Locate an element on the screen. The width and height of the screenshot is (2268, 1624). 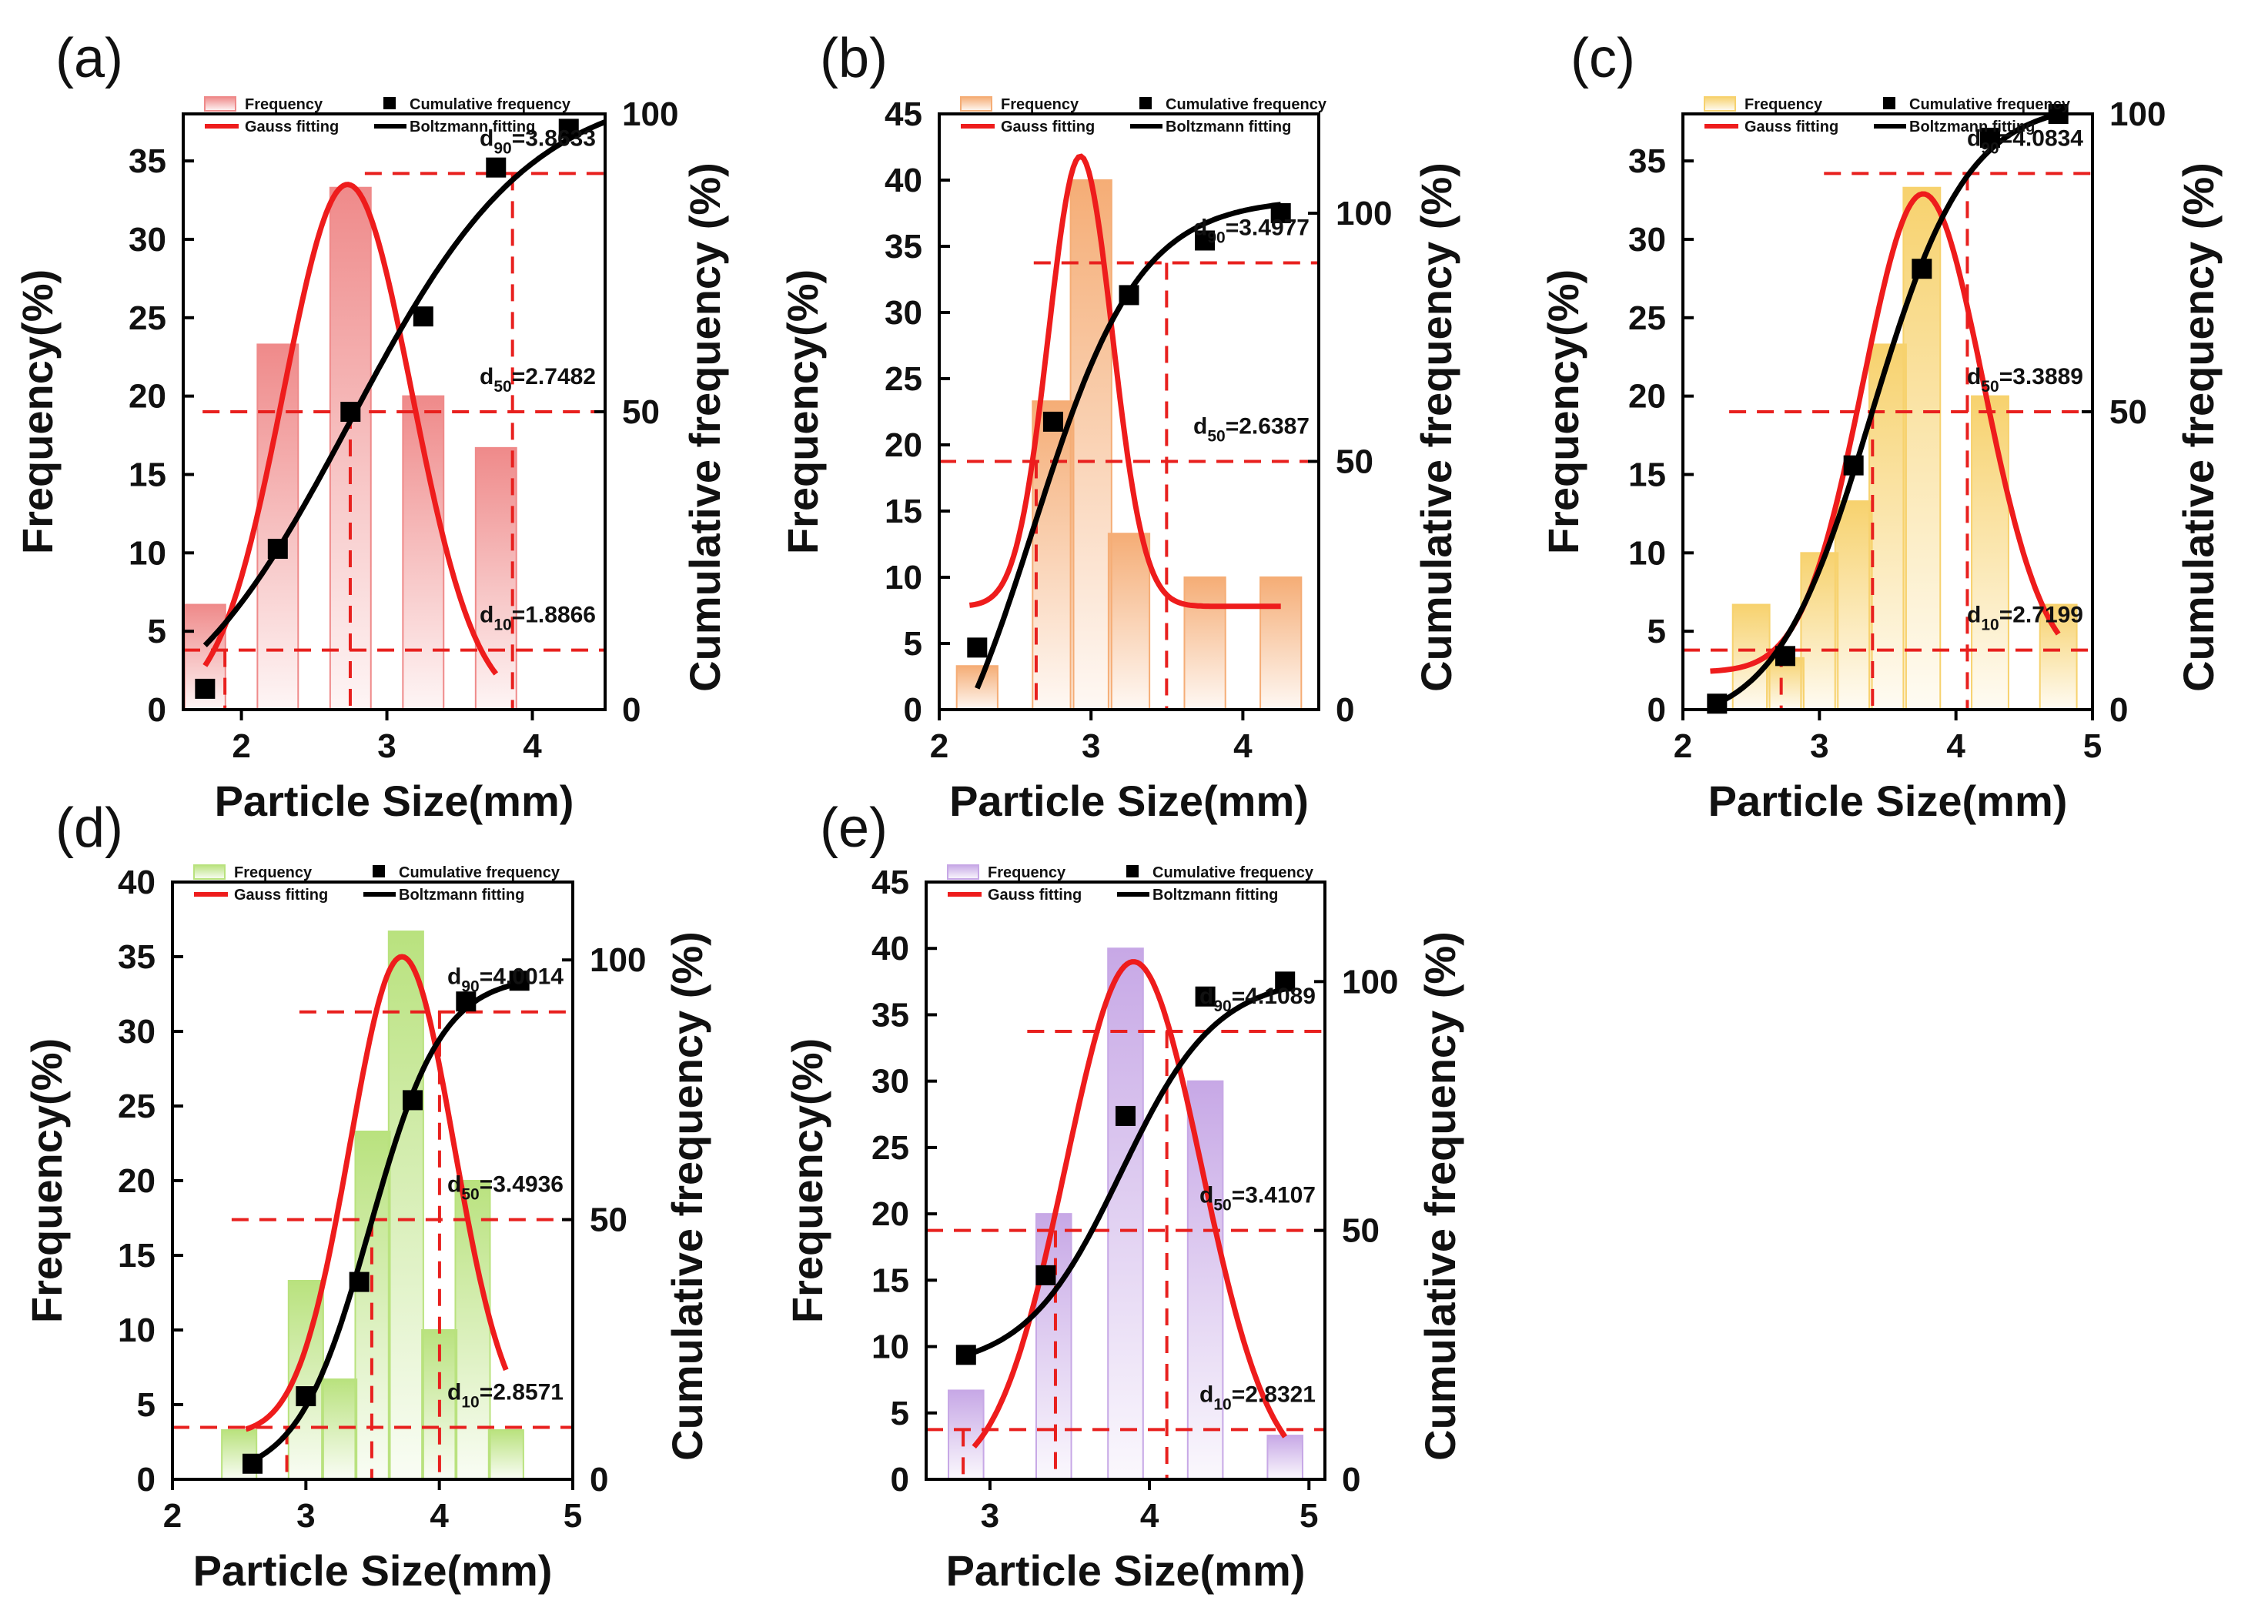
annotation-d50: d50=3.3889 is located at coordinates (2025, 380).